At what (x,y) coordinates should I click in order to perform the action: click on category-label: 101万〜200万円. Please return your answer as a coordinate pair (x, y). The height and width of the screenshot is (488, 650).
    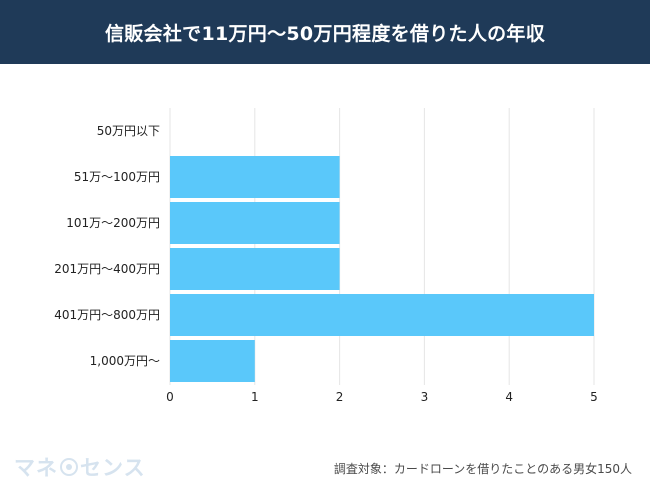
    Looking at the image, I should click on (113, 223).